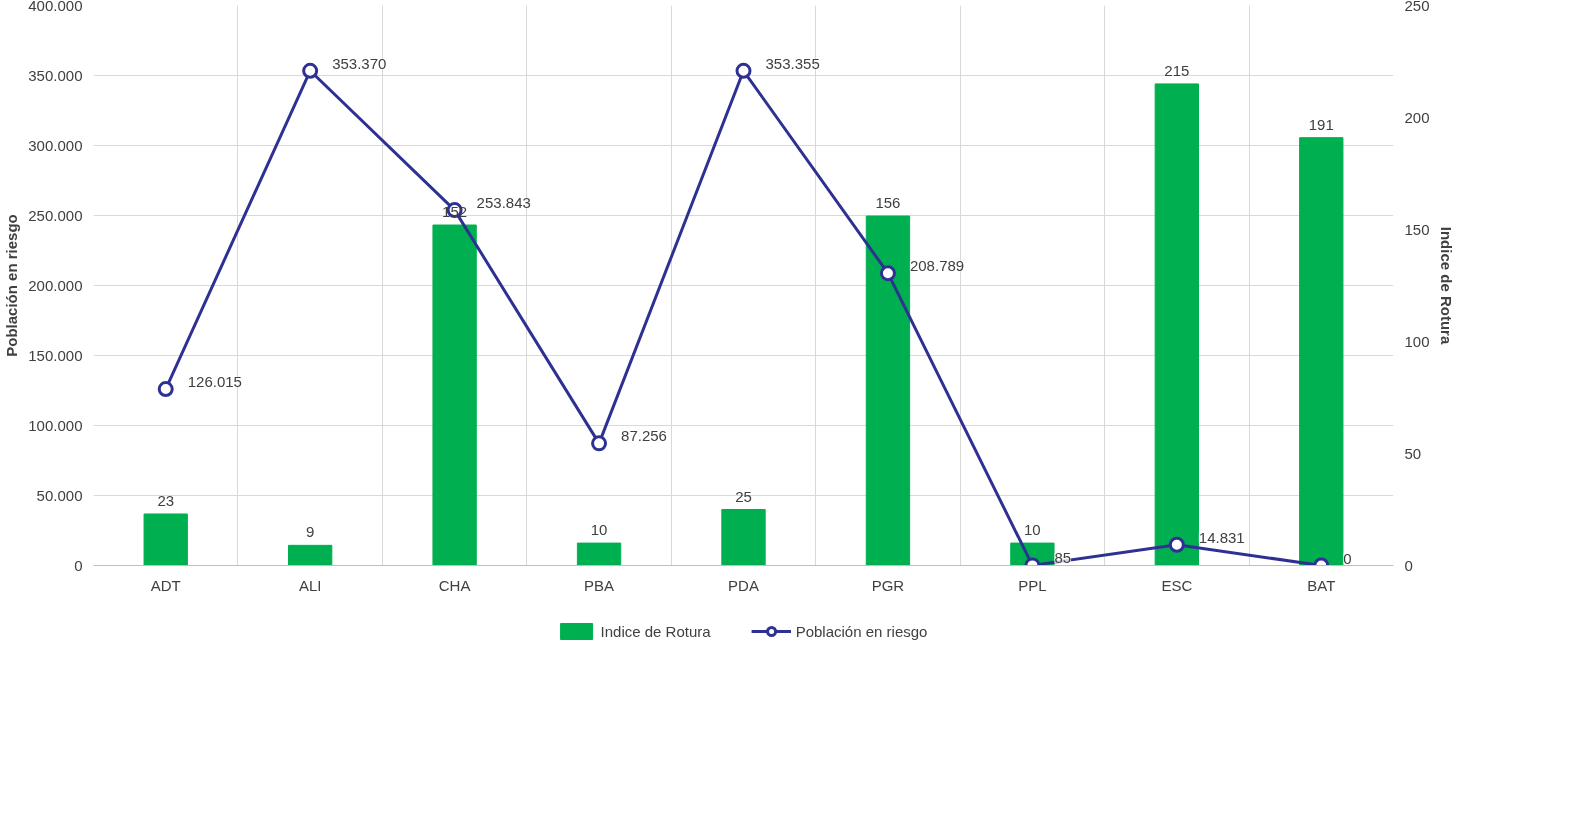 The height and width of the screenshot is (820, 1585). I want to click on y2-tick-label: 150, so click(1417, 229).